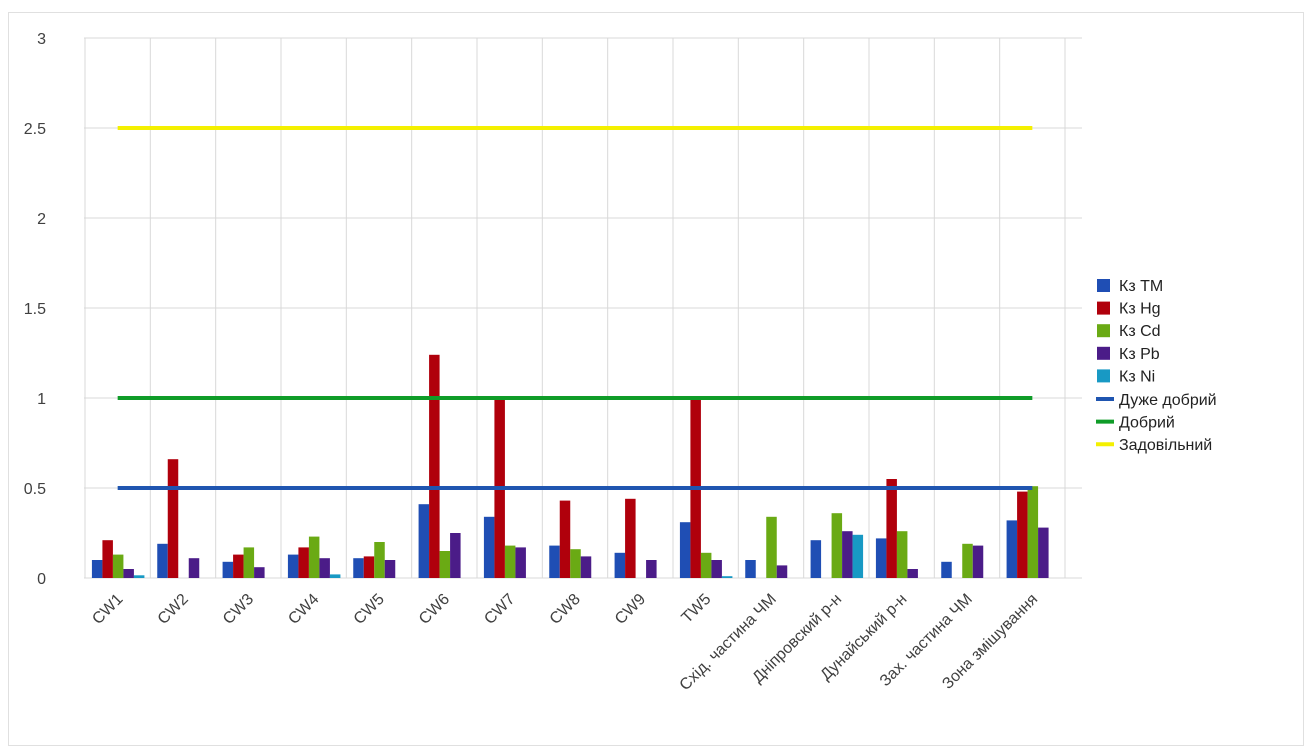 The image size is (1312, 752). Describe the element at coordinates (565, 609) in the screenshot. I see `x-tick-label: CW8` at that location.